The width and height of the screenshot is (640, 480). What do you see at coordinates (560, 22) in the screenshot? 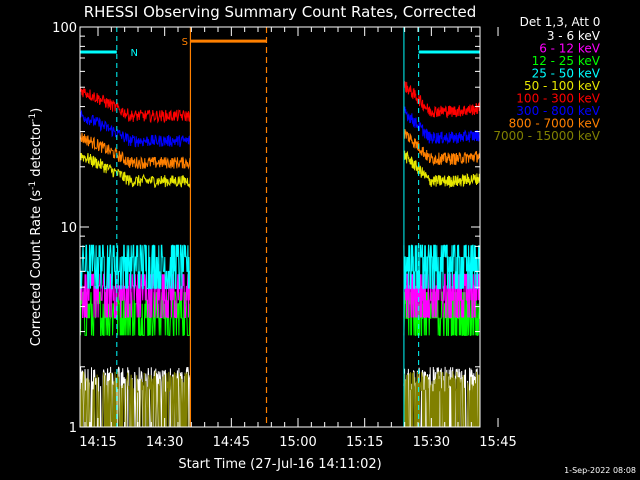
I see `legend-header: Det 1,3, Att 0` at bounding box center [560, 22].